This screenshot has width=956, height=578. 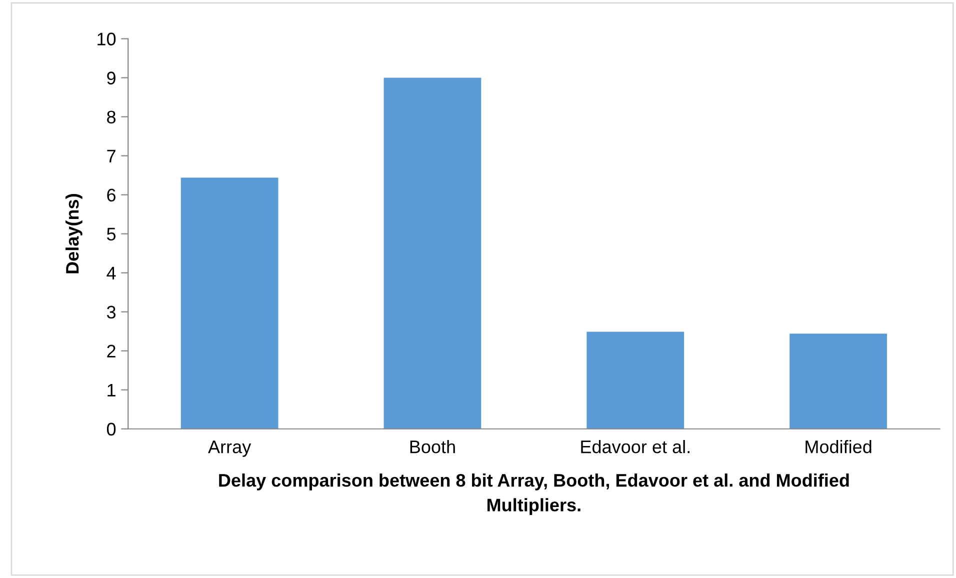 What do you see at coordinates (111, 234) in the screenshot?
I see `y-tick-label: 5` at bounding box center [111, 234].